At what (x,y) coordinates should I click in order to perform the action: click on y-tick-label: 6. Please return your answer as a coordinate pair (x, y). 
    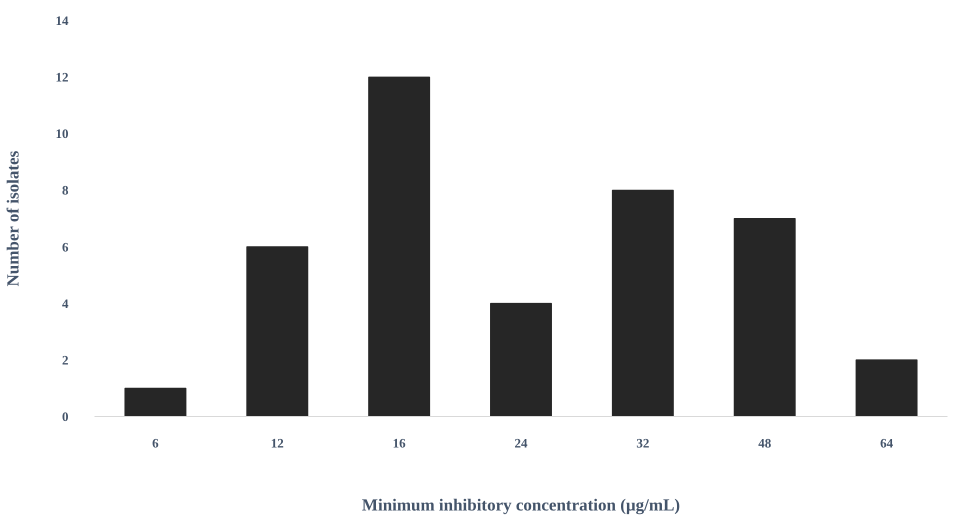
    Looking at the image, I should click on (65, 246).